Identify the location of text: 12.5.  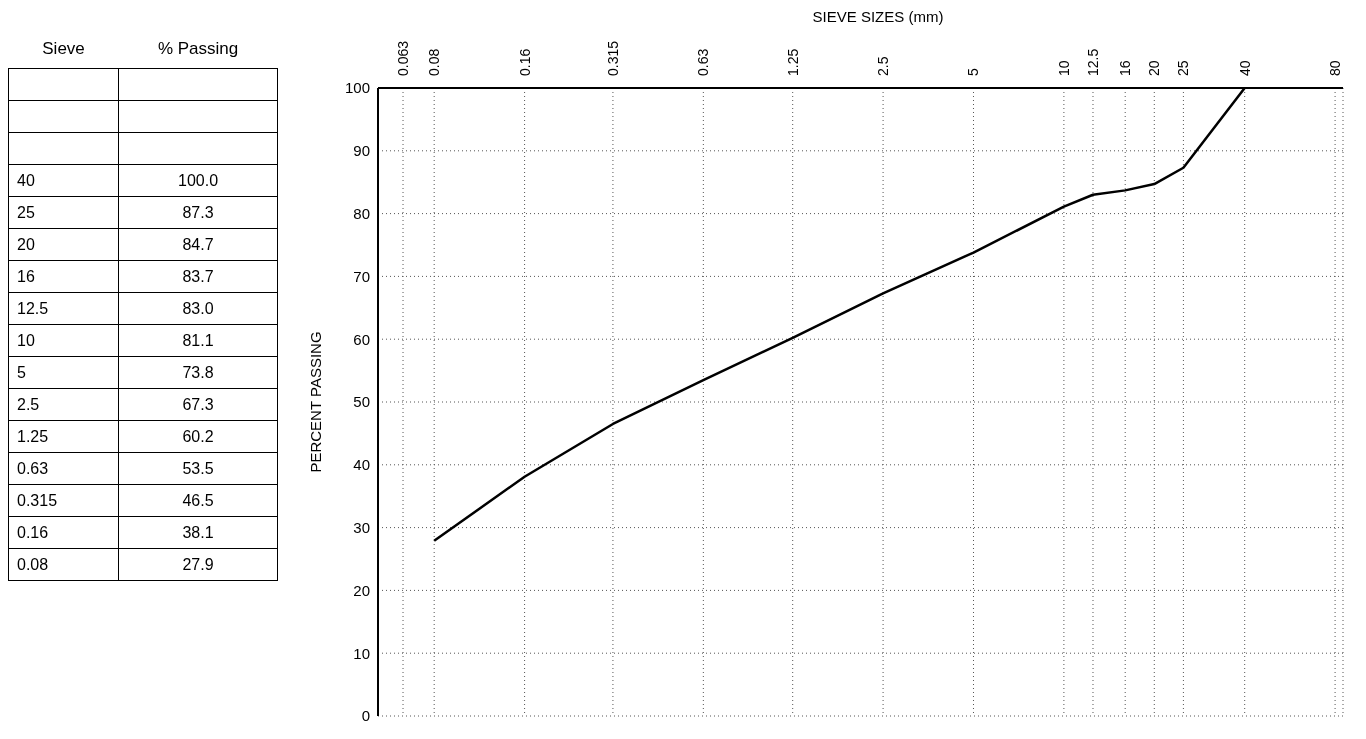
(63, 308).